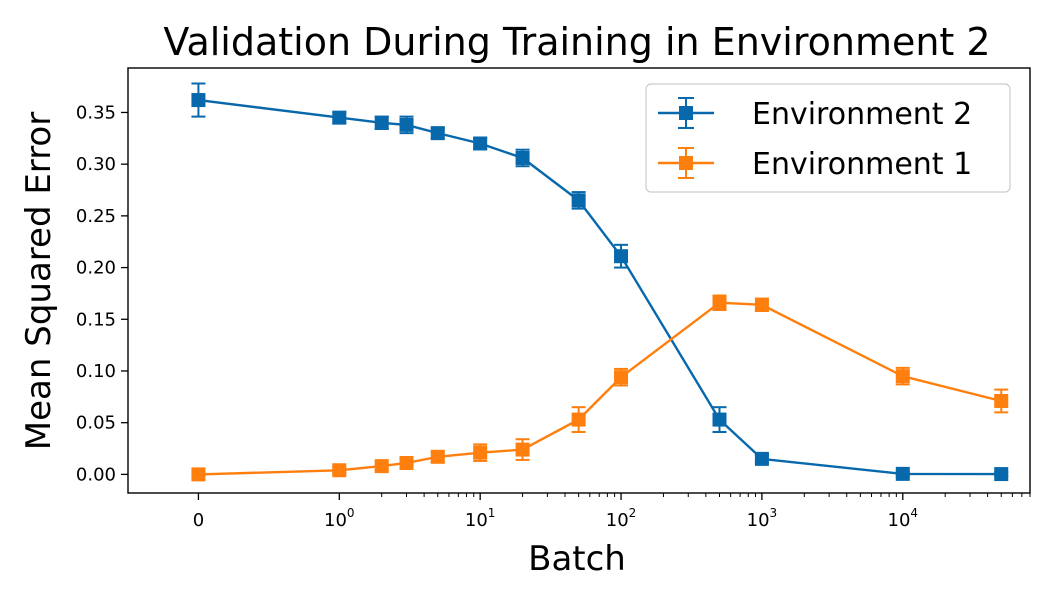  What do you see at coordinates (96, 268) in the screenshot?
I see `y-tick-label: 0.20` at bounding box center [96, 268].